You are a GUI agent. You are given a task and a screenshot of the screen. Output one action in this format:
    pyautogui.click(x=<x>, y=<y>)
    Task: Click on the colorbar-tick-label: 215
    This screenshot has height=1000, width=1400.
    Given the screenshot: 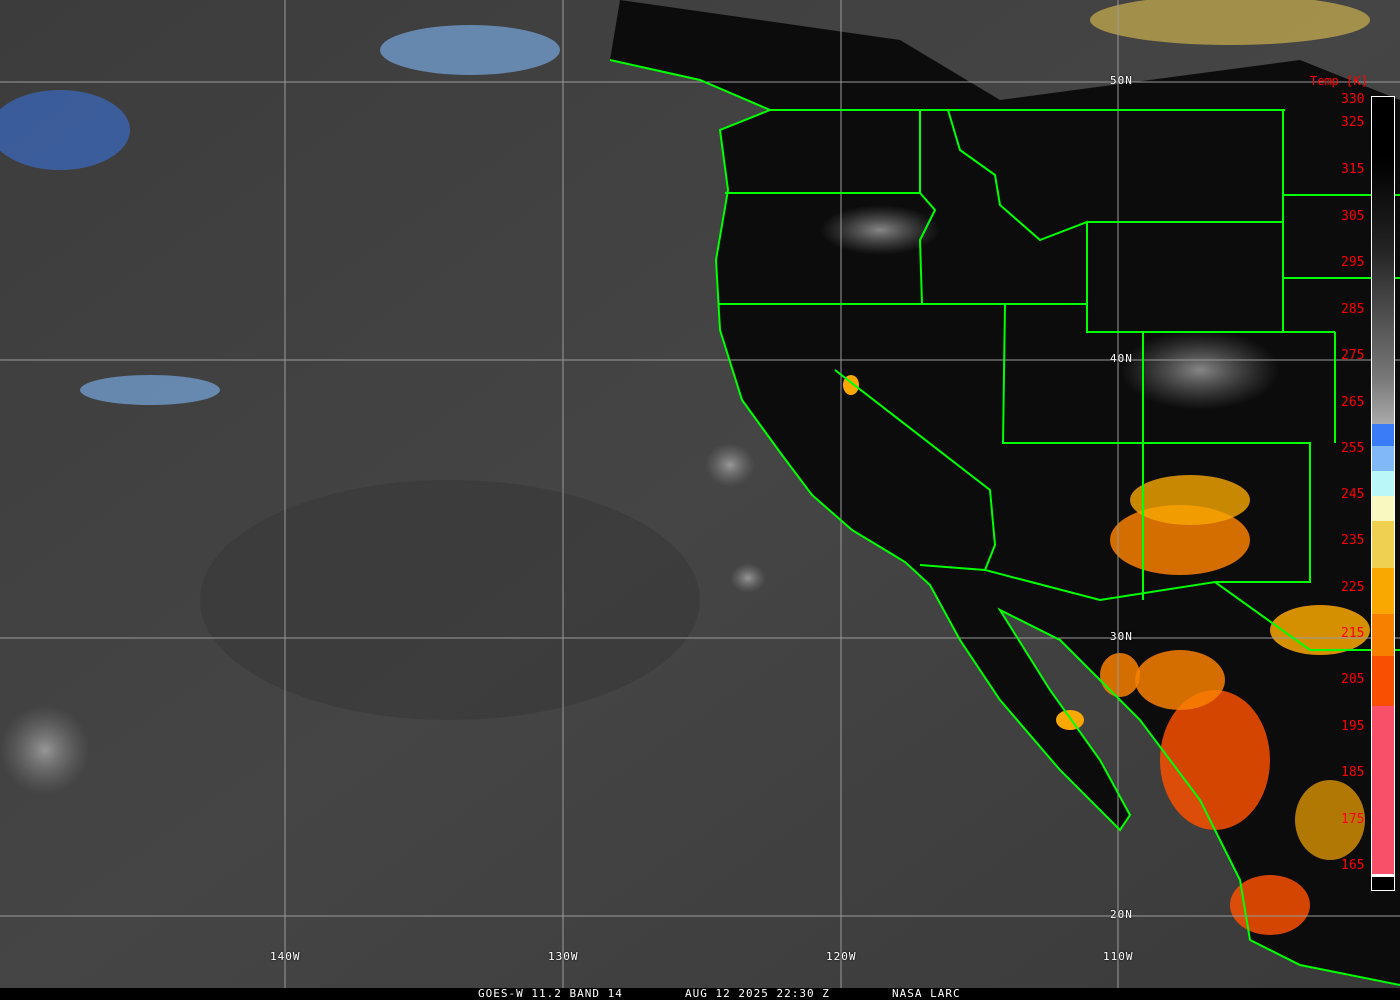 What is the action you would take?
    pyautogui.click(x=1353, y=633)
    